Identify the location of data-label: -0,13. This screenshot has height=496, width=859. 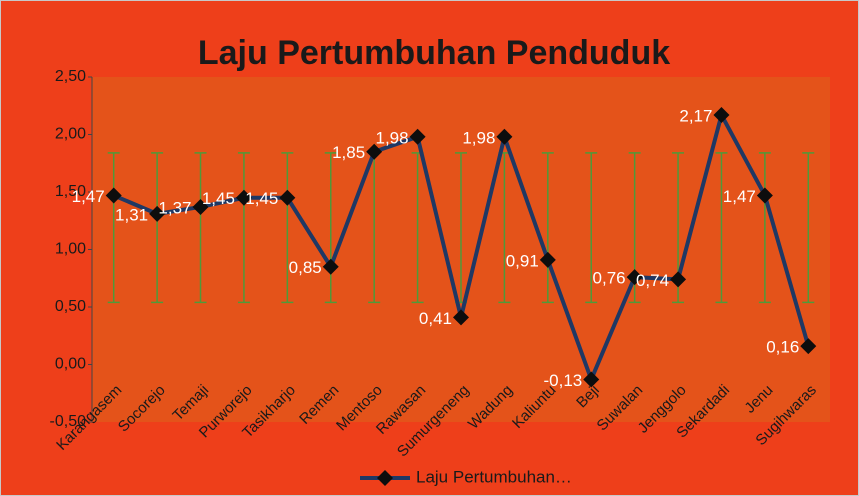
(562, 380).